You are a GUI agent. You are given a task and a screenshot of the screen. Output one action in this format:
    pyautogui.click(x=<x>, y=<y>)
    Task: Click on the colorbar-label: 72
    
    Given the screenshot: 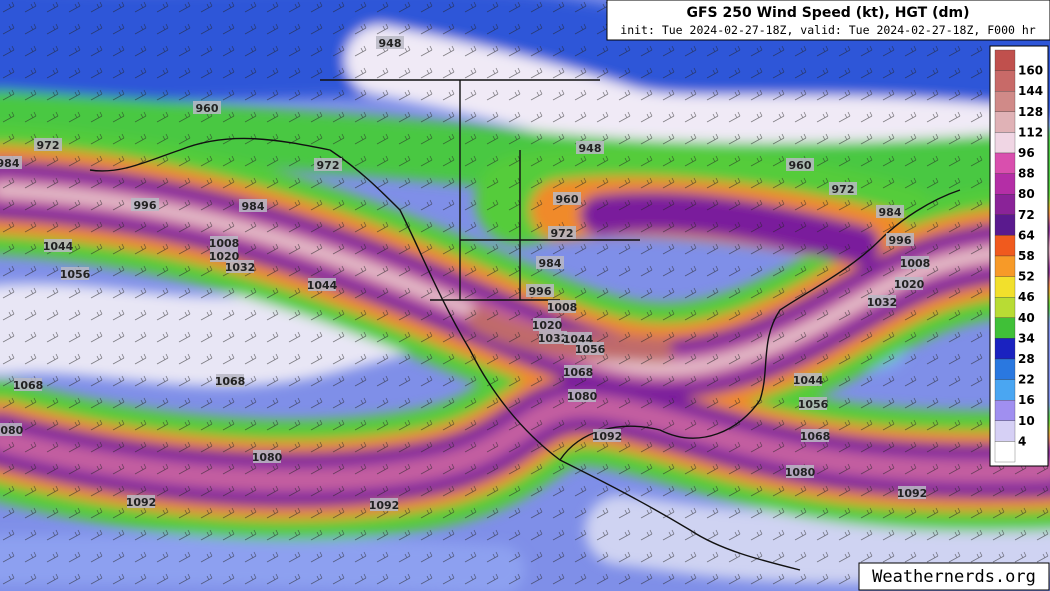 What is the action you would take?
    pyautogui.click(x=1026, y=215)
    